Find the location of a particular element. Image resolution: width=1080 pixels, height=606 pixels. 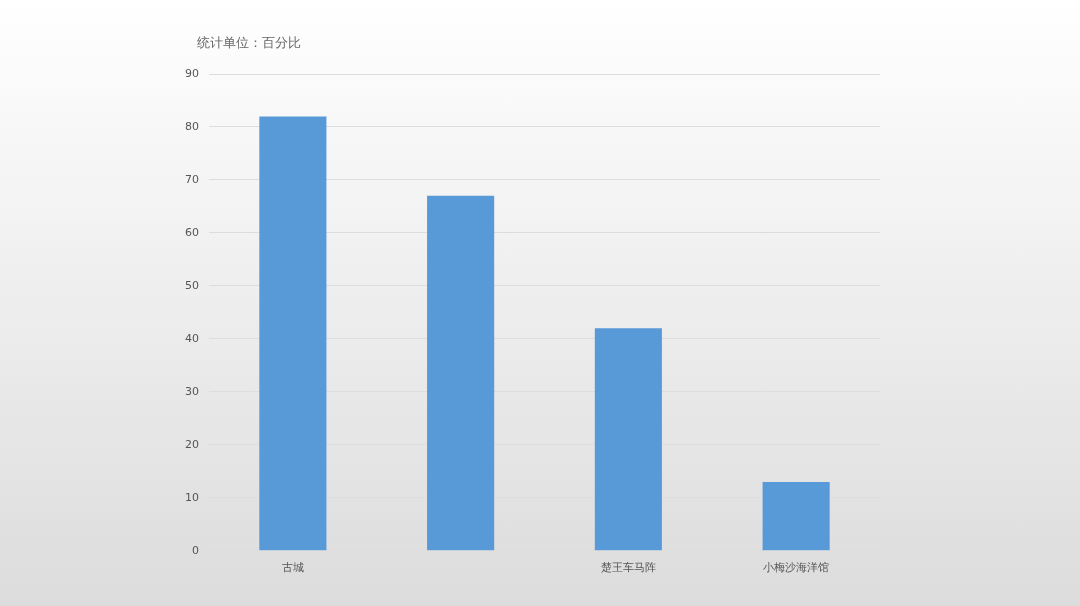

x-tick-label: 小梅沙海洋馆 is located at coordinates (796, 568).